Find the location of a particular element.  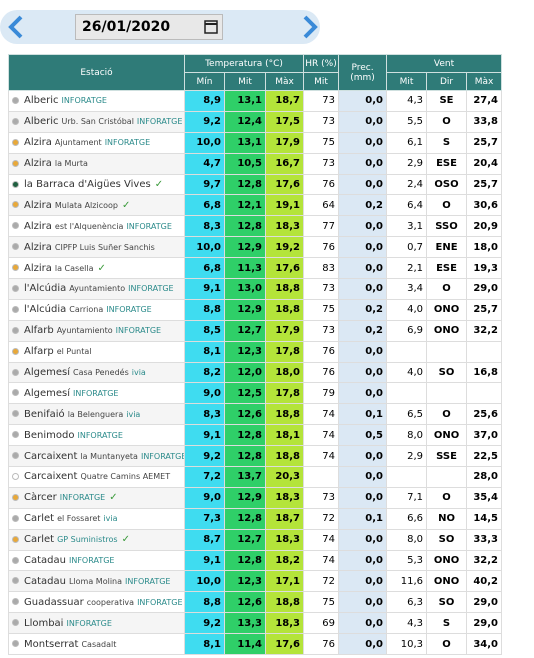

value-cell: 20,4 is located at coordinates (484, 163).